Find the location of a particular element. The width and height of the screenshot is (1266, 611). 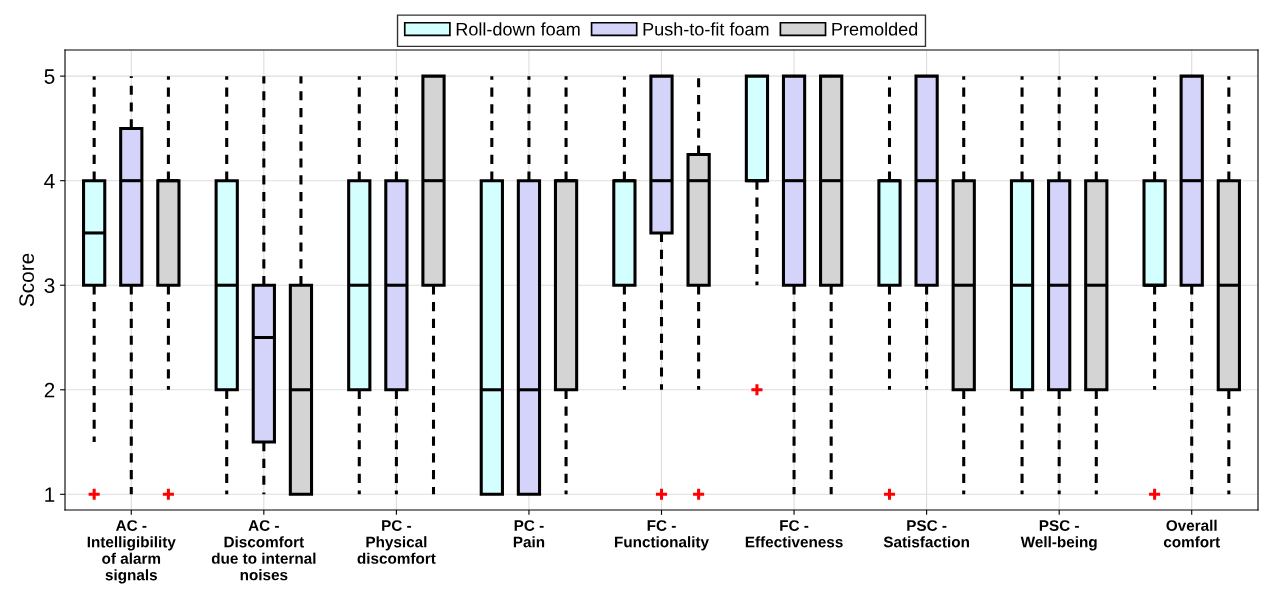

x-tick-label: PSC - Satisfaction is located at coordinates (926, 534).